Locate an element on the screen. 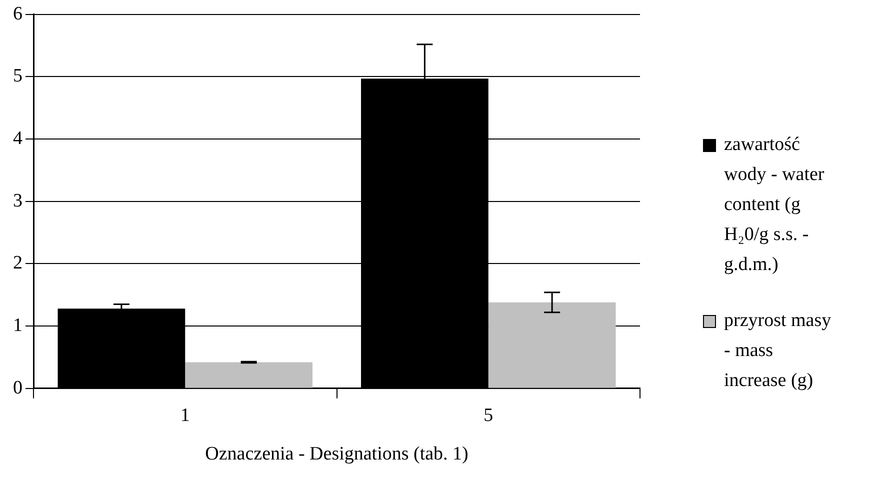 This screenshot has height=480, width=880. y-tick-label: 3 is located at coordinates (17, 201).